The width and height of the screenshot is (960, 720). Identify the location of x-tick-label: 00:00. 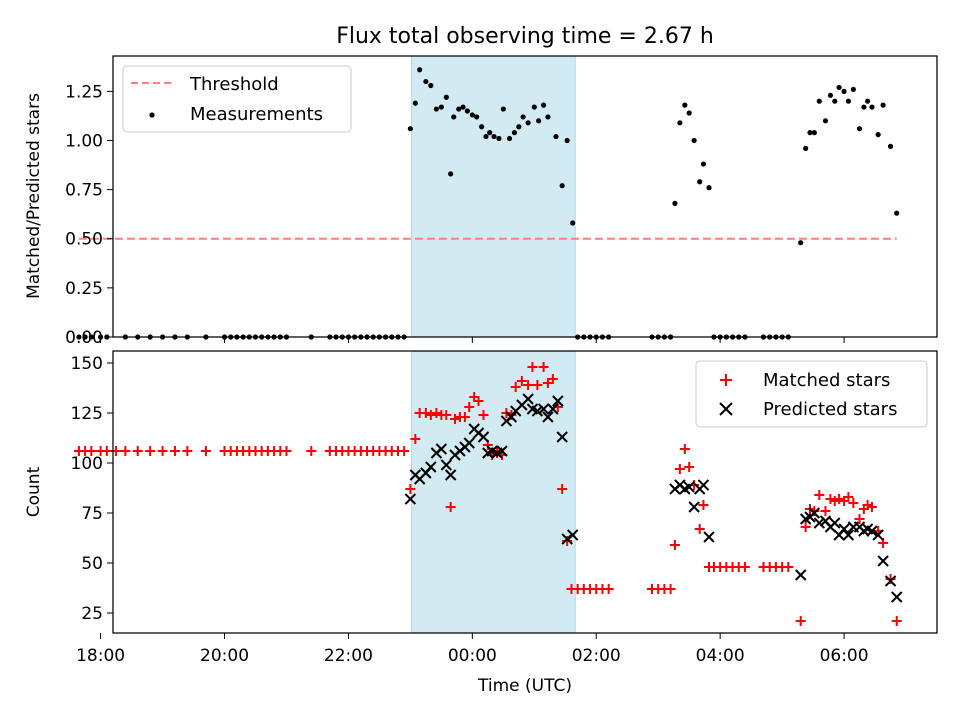
(472, 656).